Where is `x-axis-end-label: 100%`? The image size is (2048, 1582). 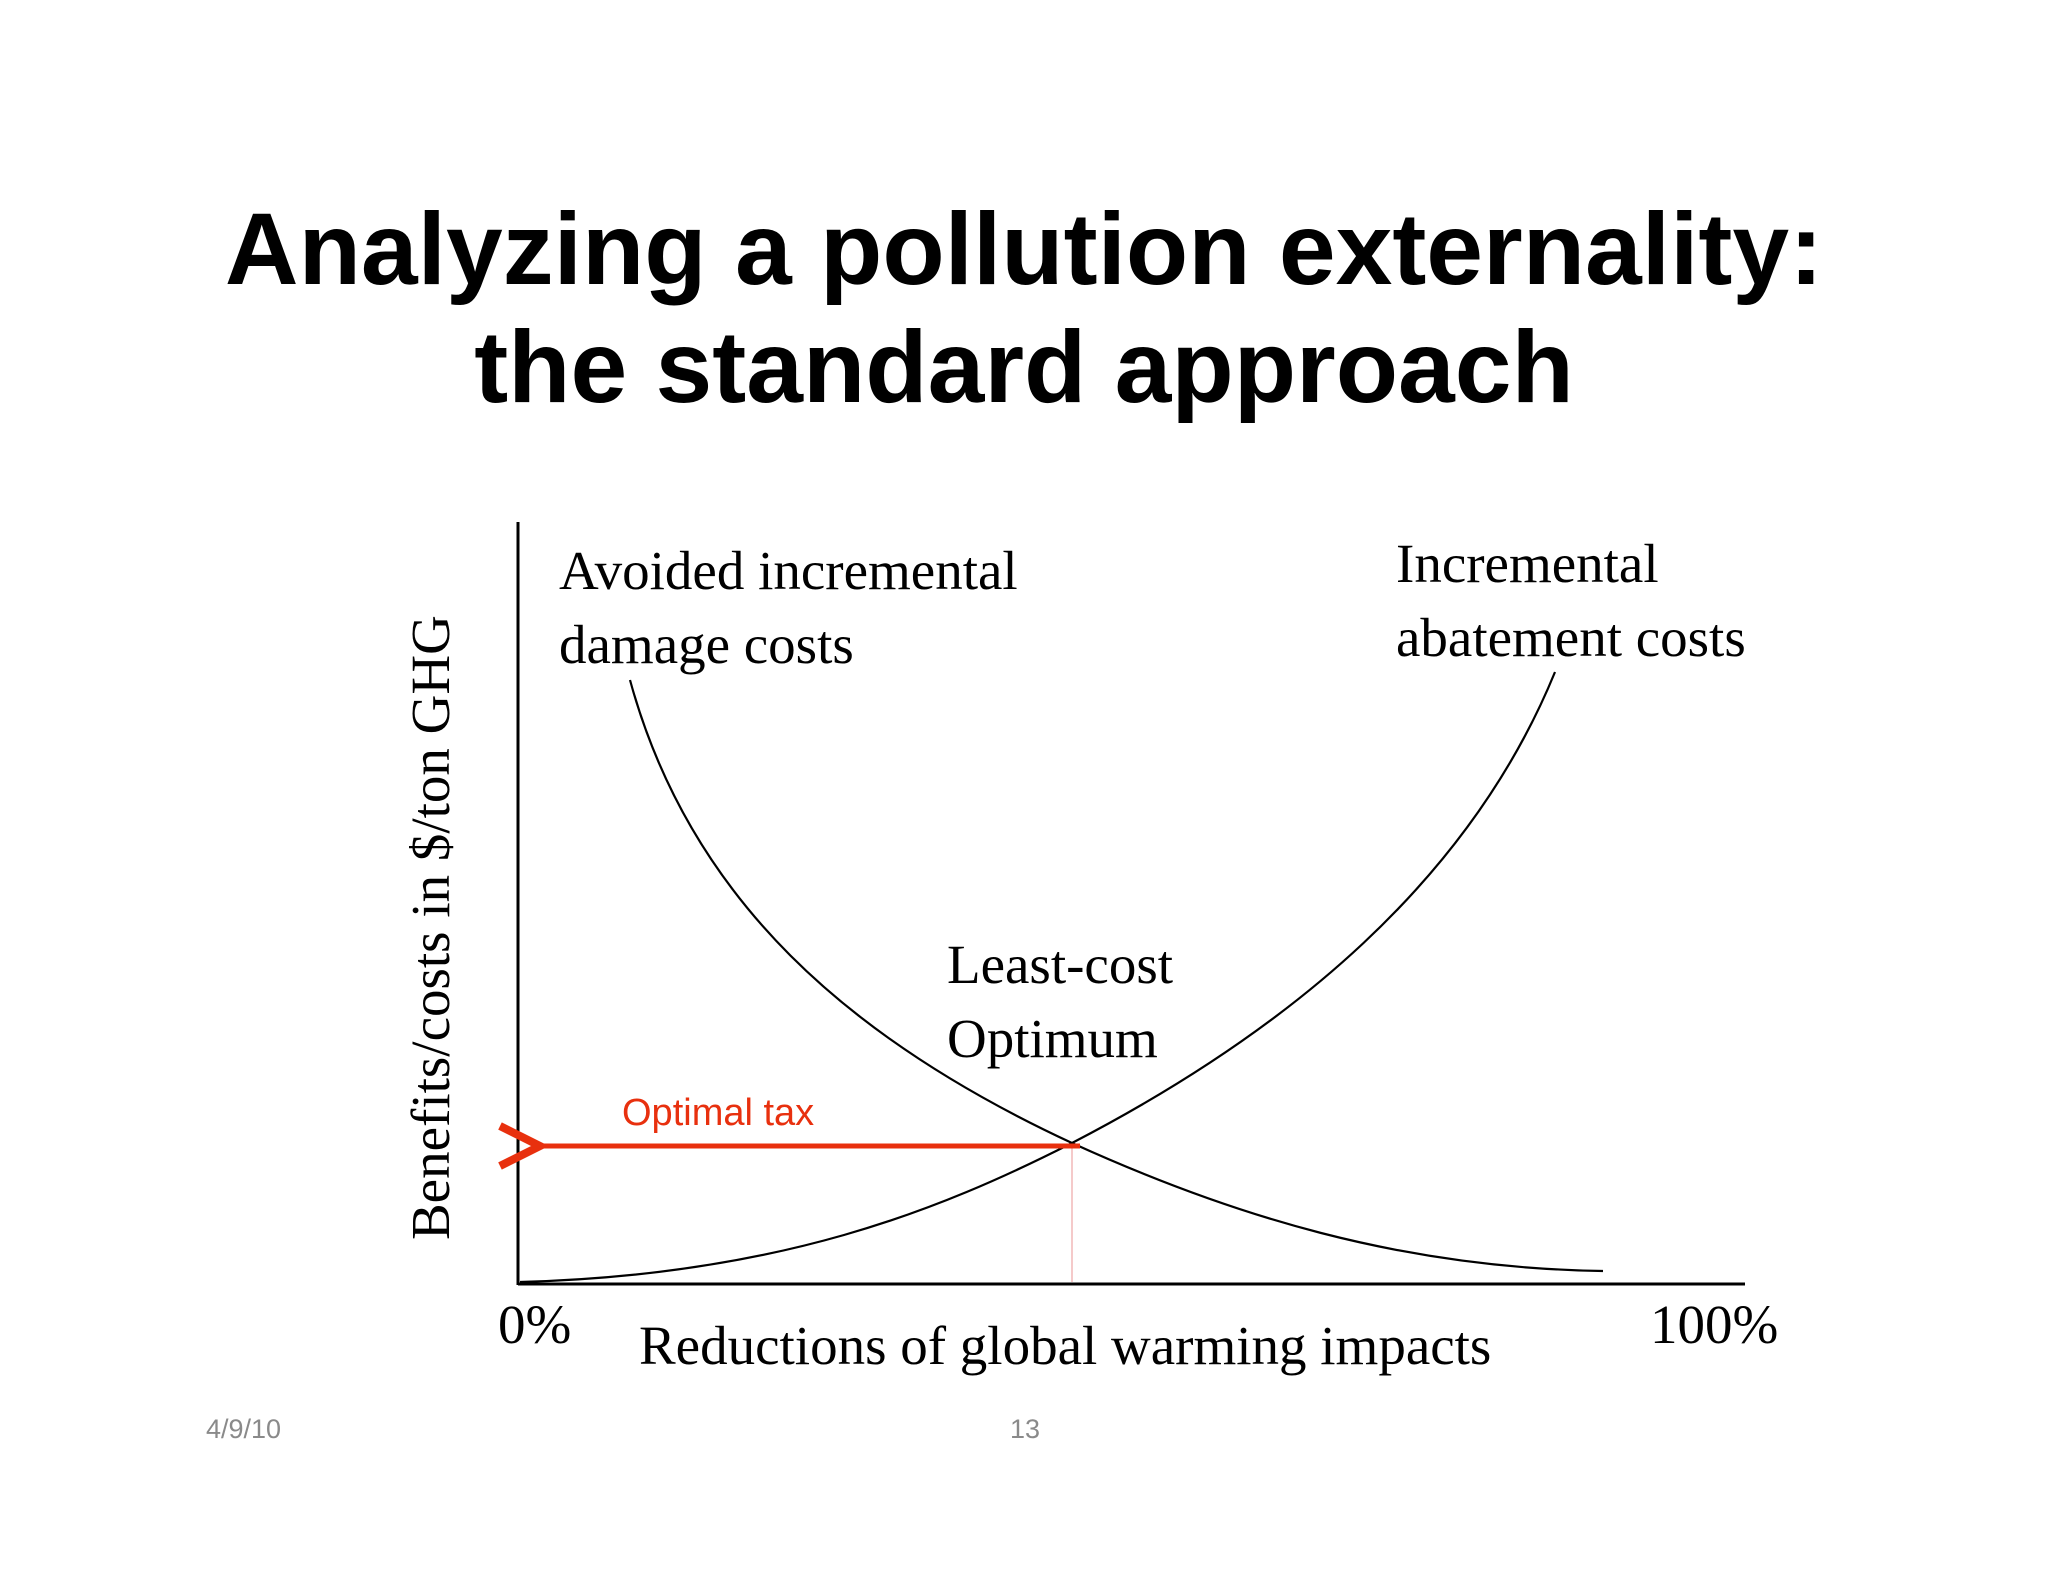 x-axis-end-label: 100% is located at coordinates (1714, 1324).